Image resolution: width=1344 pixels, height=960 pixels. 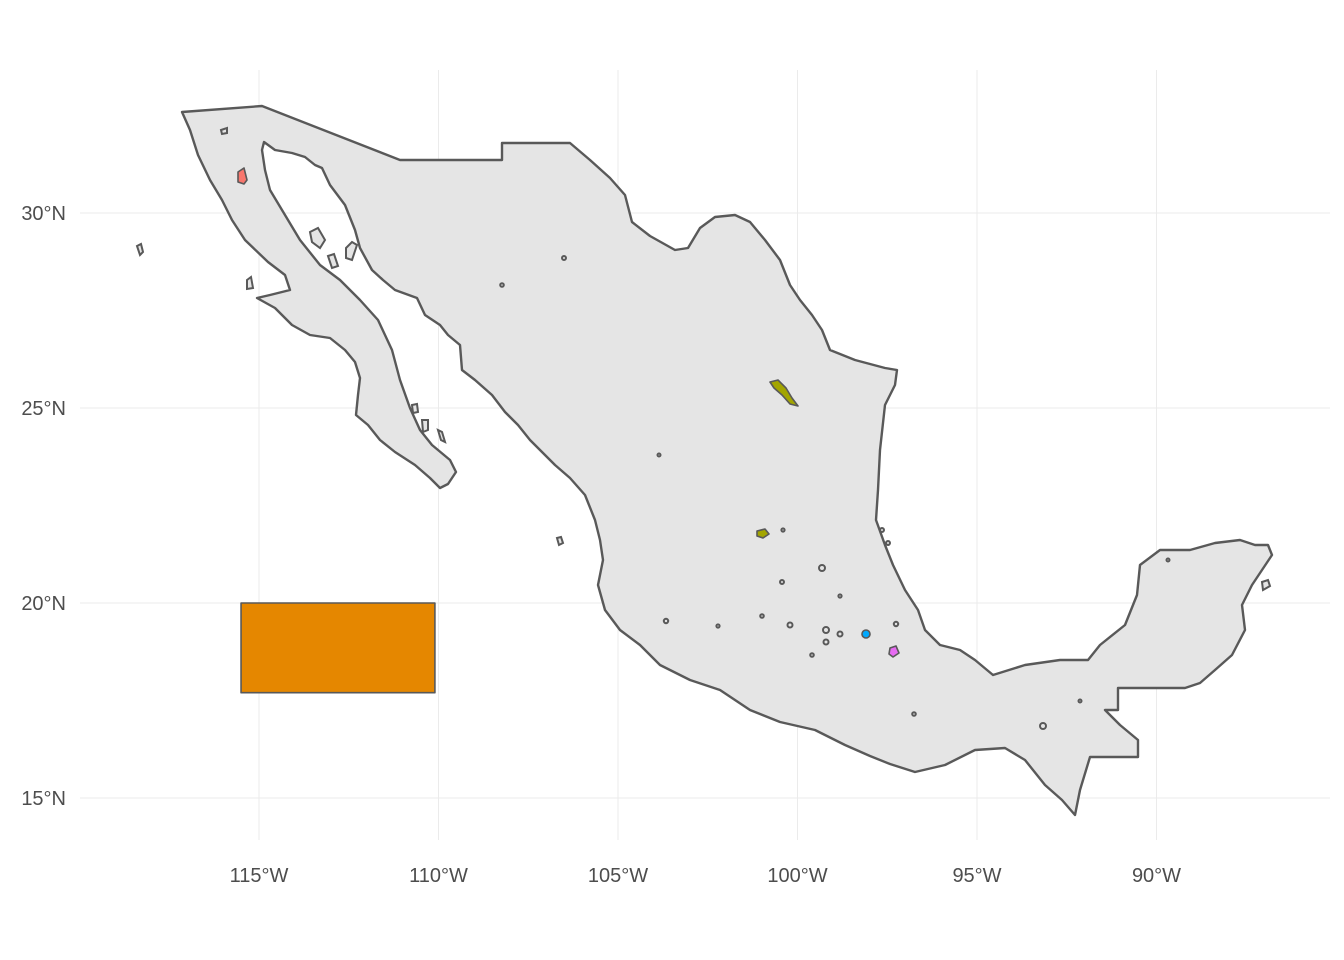 What do you see at coordinates (618, 876) in the screenshot?
I see `longitude-tick-label: 105°W` at bounding box center [618, 876].